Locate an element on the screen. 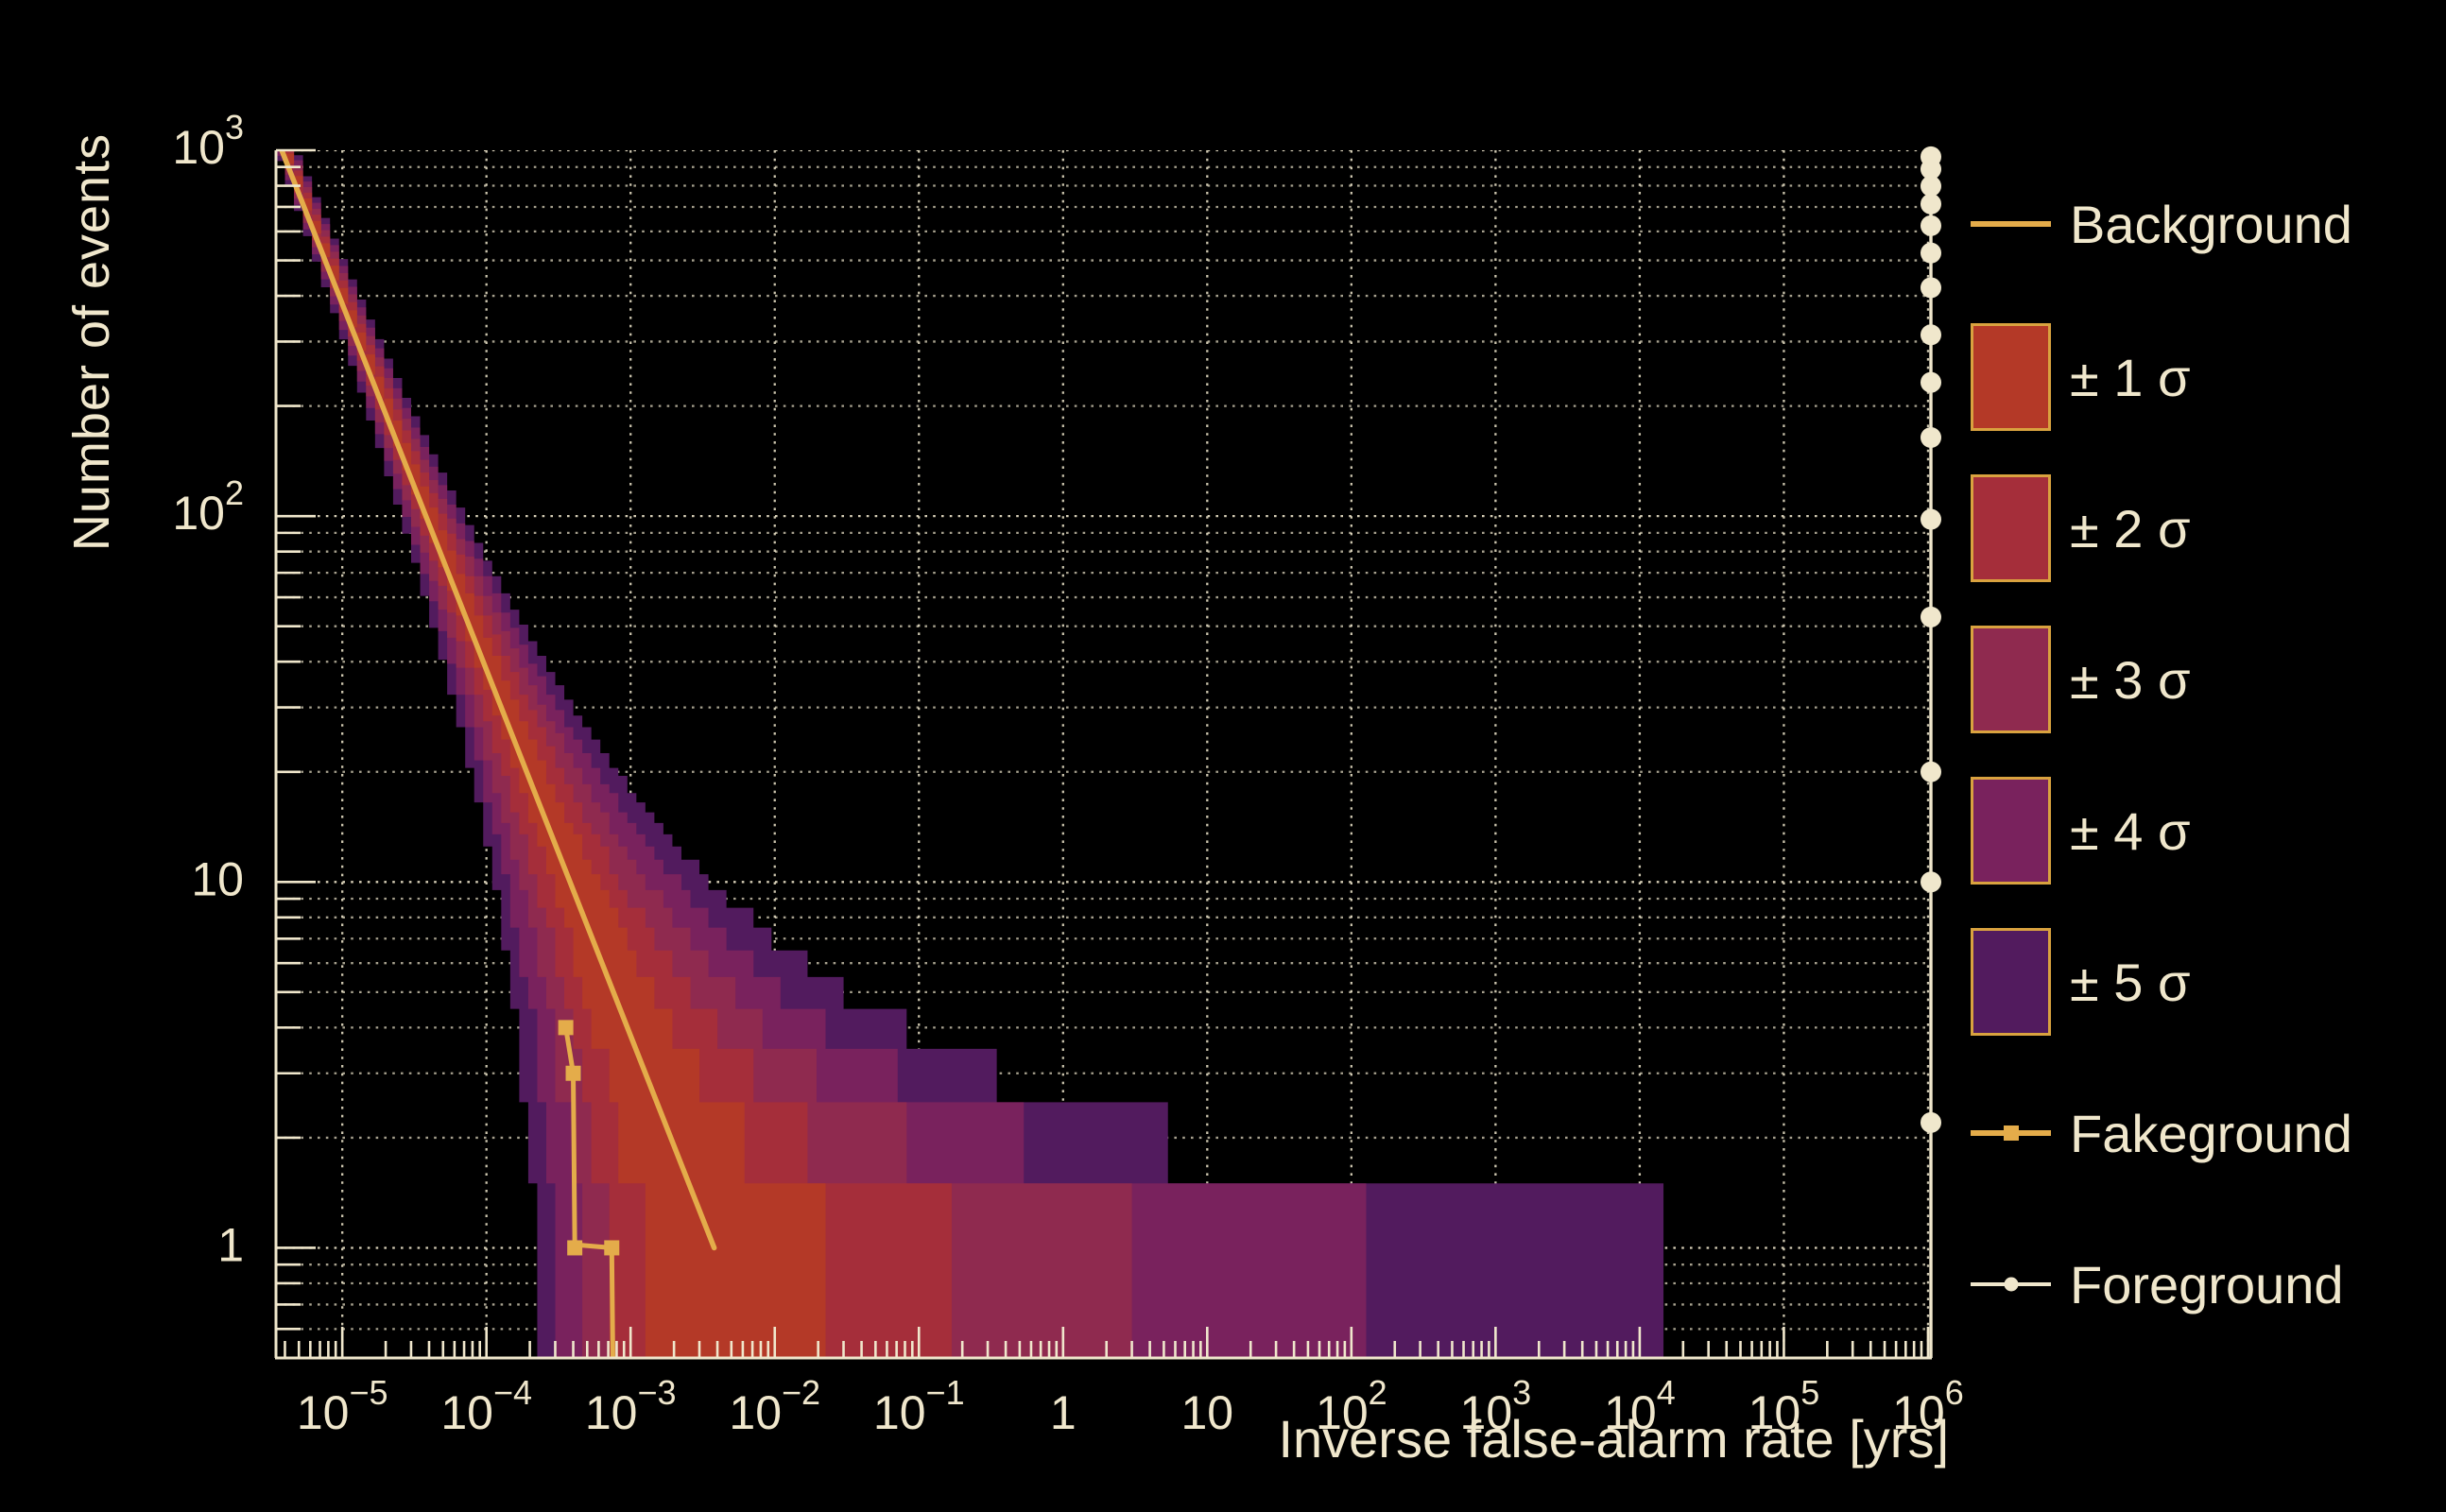 Image resolution: width=2446 pixels, height=1512 pixels. x-tick-label: 10 is located at coordinates (1208, 1412).